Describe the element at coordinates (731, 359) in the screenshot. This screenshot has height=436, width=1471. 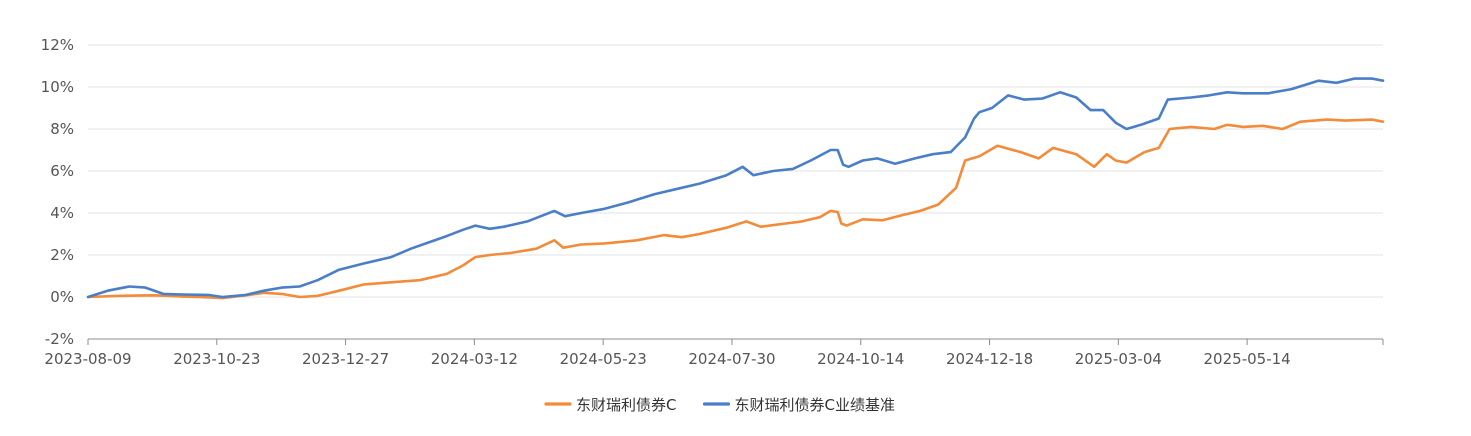
I see `x-tick-label: 2024-07-30` at that location.